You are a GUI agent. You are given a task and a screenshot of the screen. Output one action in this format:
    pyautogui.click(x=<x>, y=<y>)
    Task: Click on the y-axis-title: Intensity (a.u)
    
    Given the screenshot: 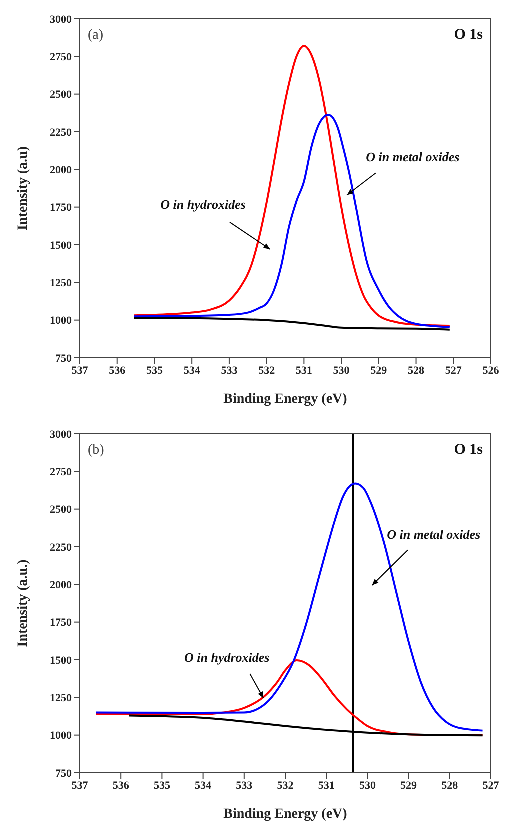 What is the action you would take?
    pyautogui.click(x=23, y=188)
    